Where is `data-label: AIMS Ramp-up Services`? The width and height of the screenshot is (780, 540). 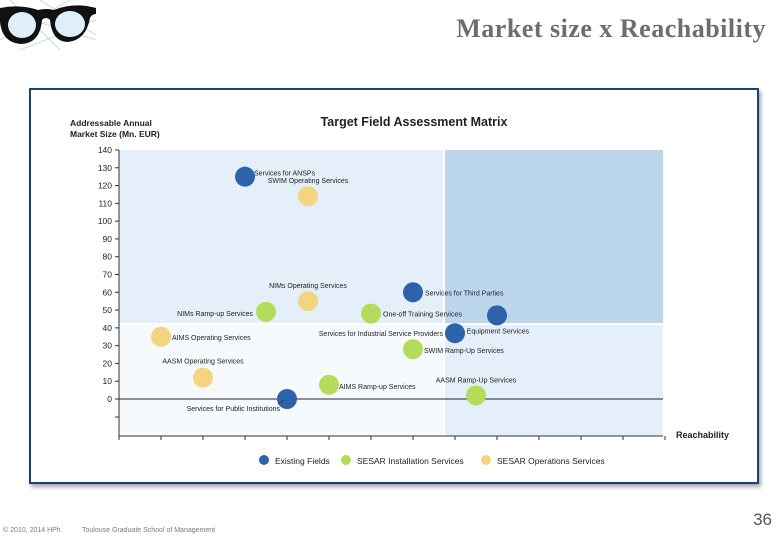
data-label: AIMS Ramp-up Services is located at coordinates (377, 387).